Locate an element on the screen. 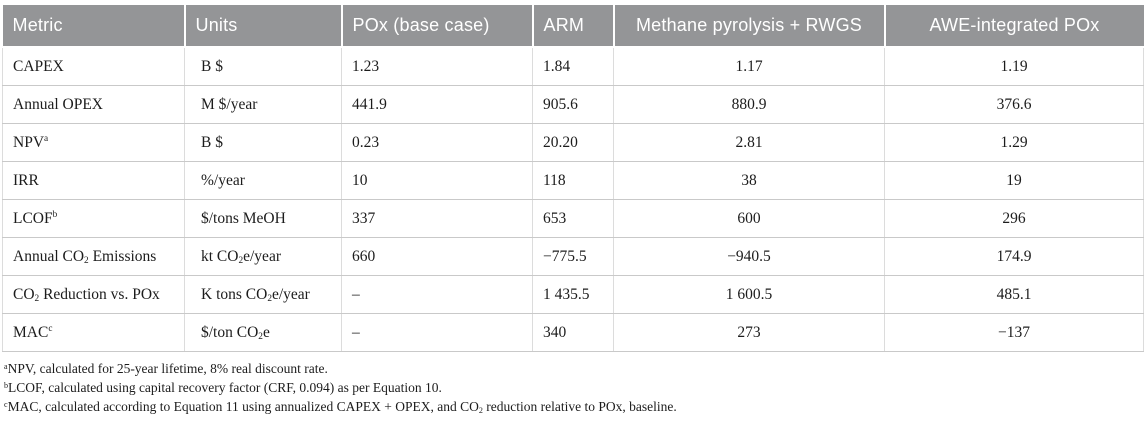  units-cell: M $/year is located at coordinates (263, 104).